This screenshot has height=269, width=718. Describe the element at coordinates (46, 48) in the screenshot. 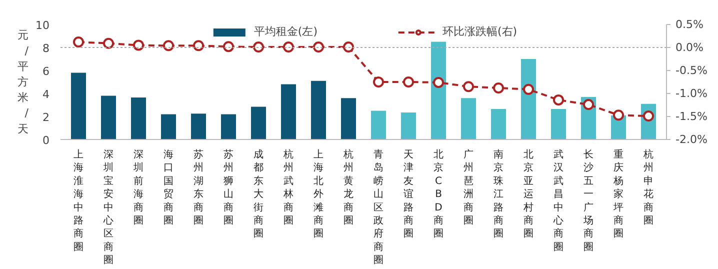

I see `y-tick-label: 8` at that location.